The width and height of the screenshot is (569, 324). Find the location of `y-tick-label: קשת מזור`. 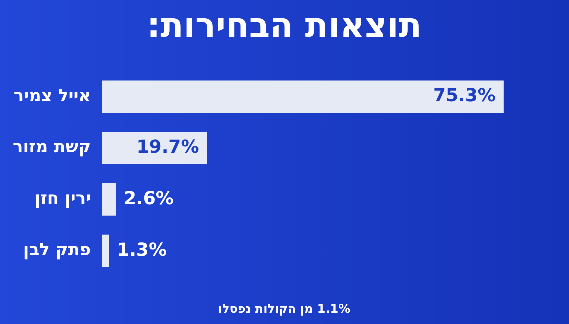

y-tick-label: קשת מזור is located at coordinates (52, 148).